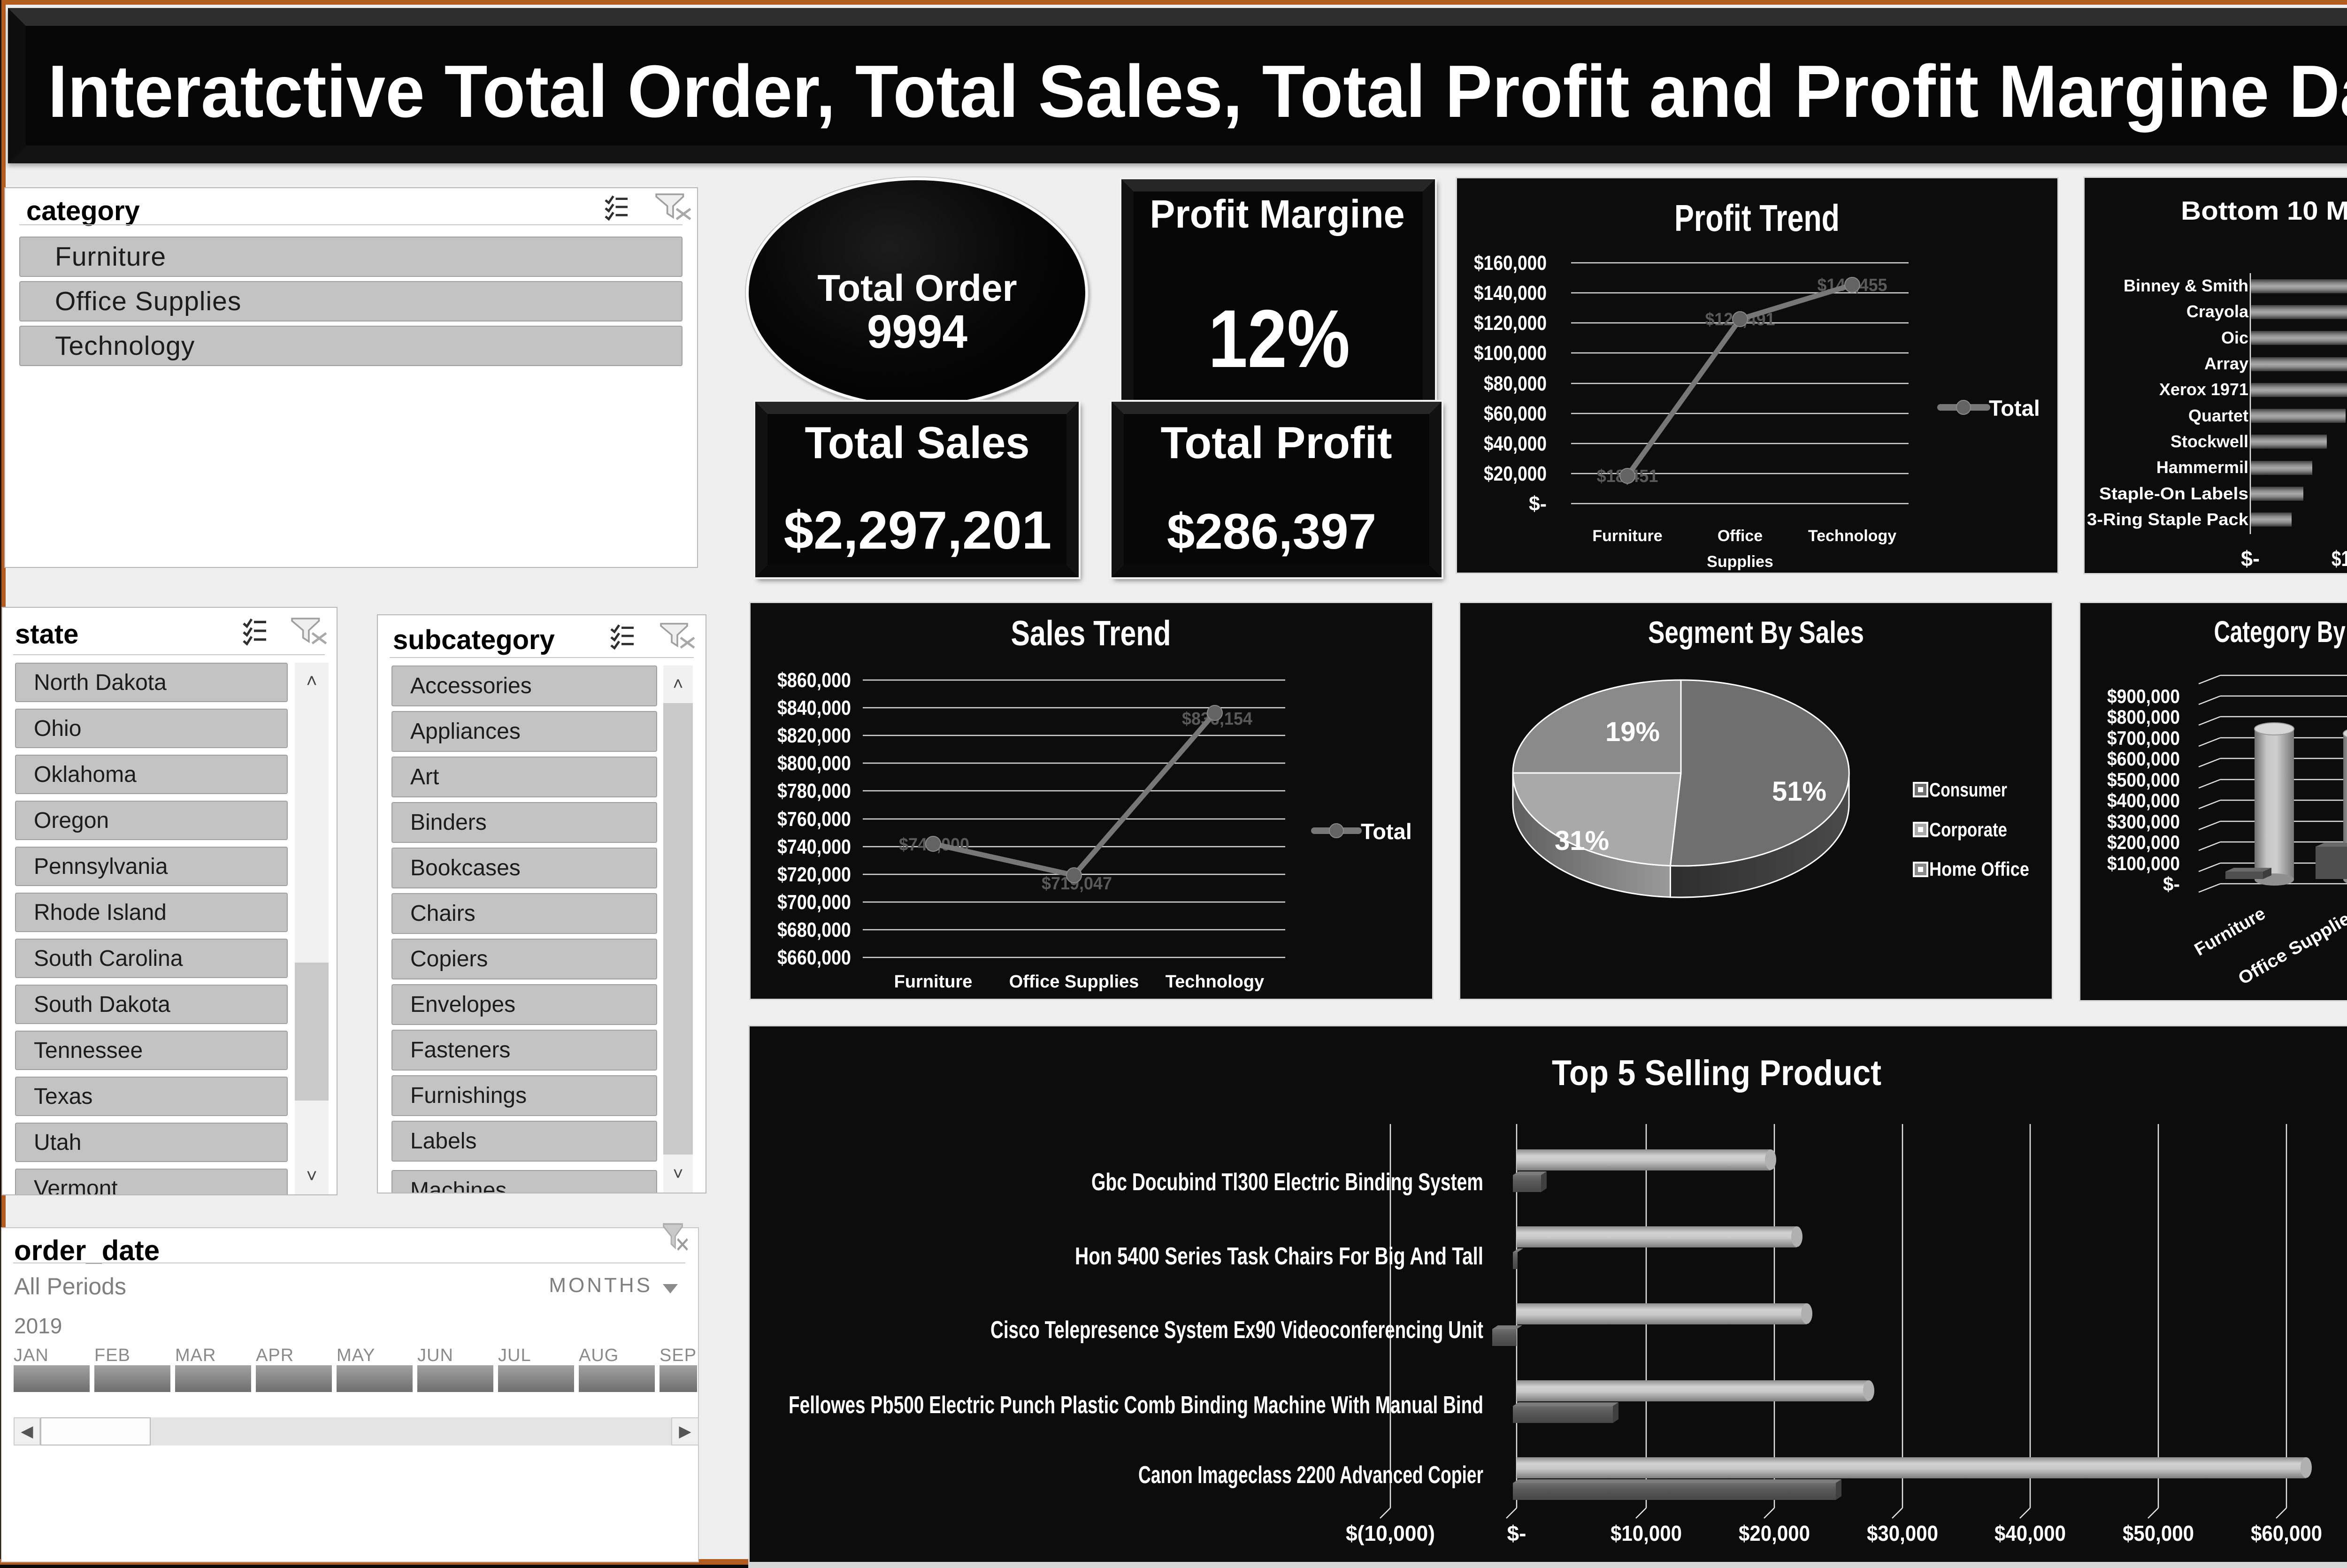 The image size is (2347, 1568). What do you see at coordinates (1510, 293) in the screenshot?
I see `svg-text: $140,000` at bounding box center [1510, 293].